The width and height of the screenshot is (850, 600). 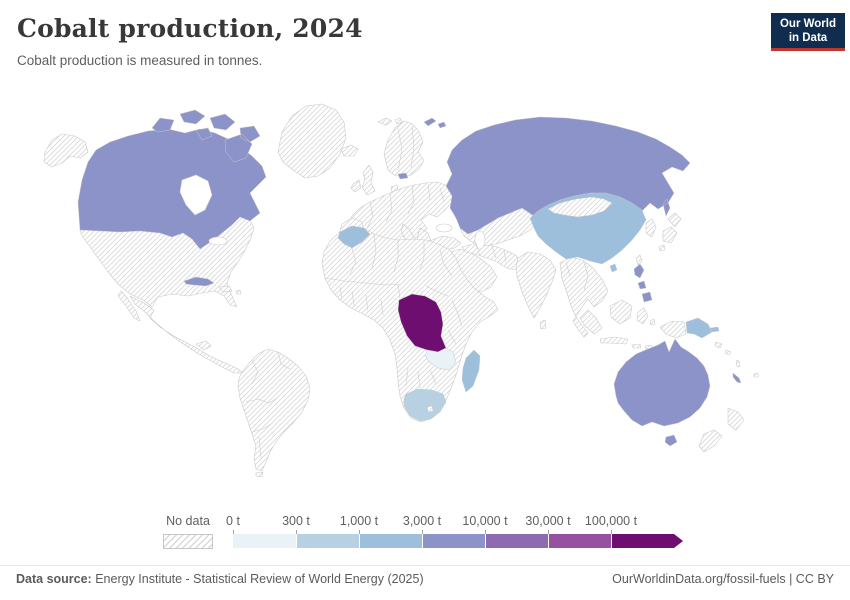 What do you see at coordinates (296, 521) in the screenshot?
I see `legend-tick-label: 300 t` at bounding box center [296, 521].